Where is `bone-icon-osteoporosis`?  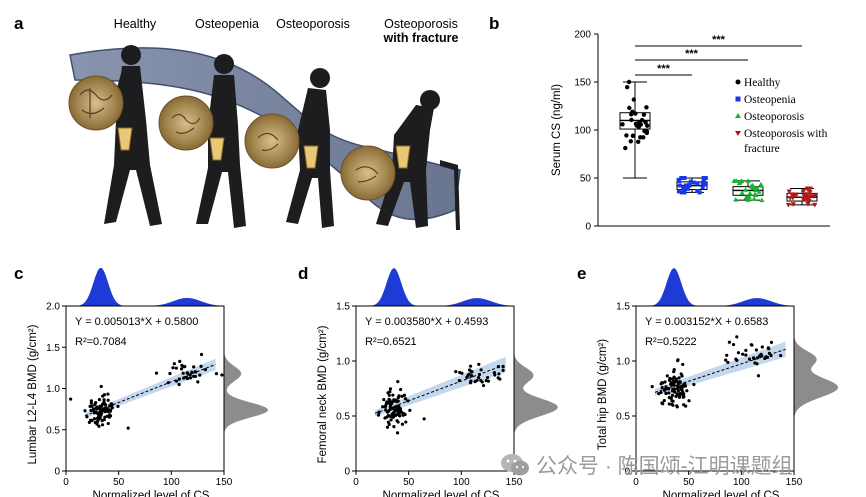 bone-icon-osteoporosis is located at coordinates (272, 141).